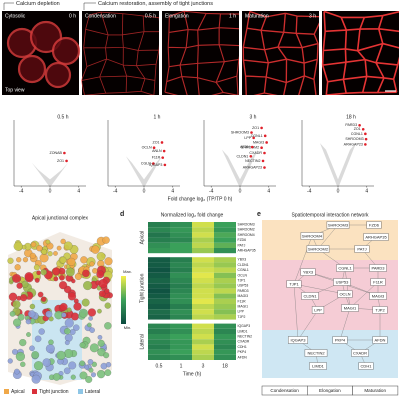 The image size is (400, 400). What do you see at coordinates (241, 312) in the screenshot?
I see `row-label: LPP` at bounding box center [241, 312].